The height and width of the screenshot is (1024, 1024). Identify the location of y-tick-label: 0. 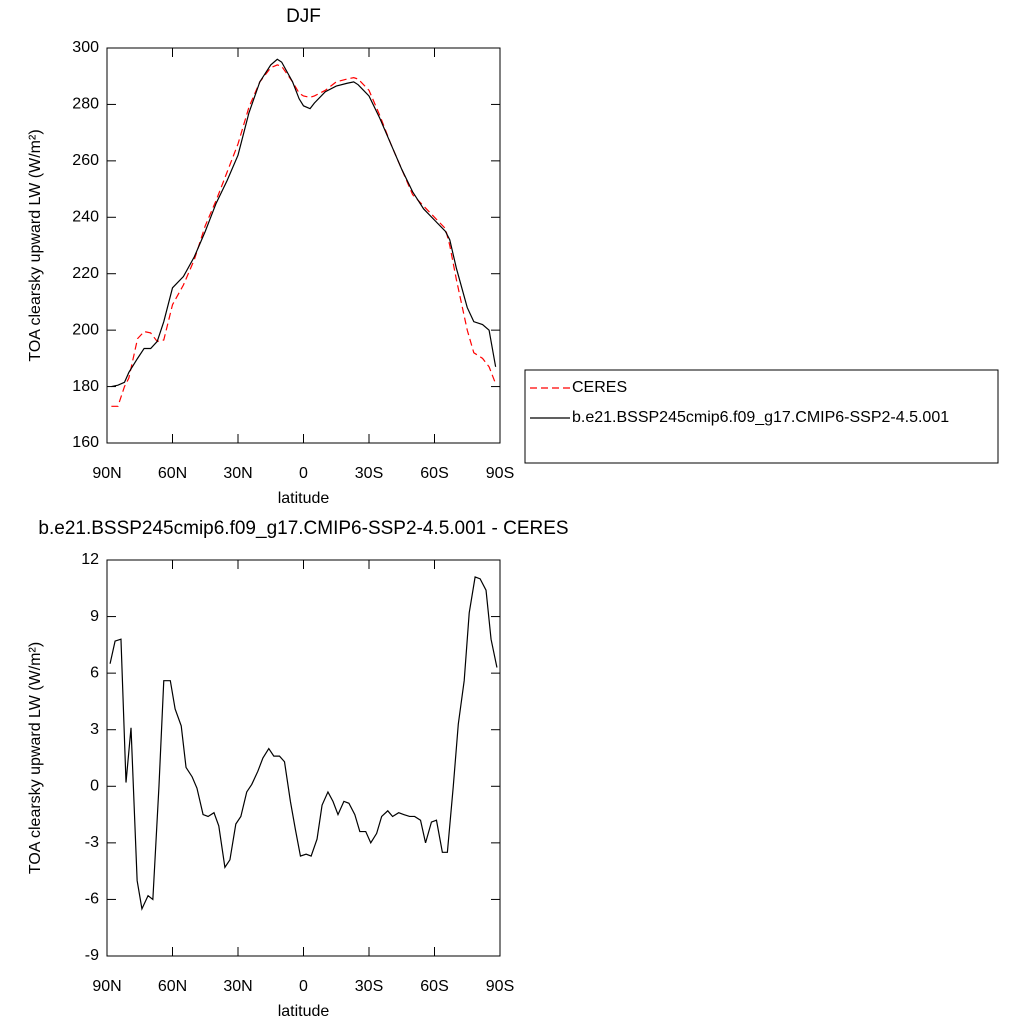
(94, 786).